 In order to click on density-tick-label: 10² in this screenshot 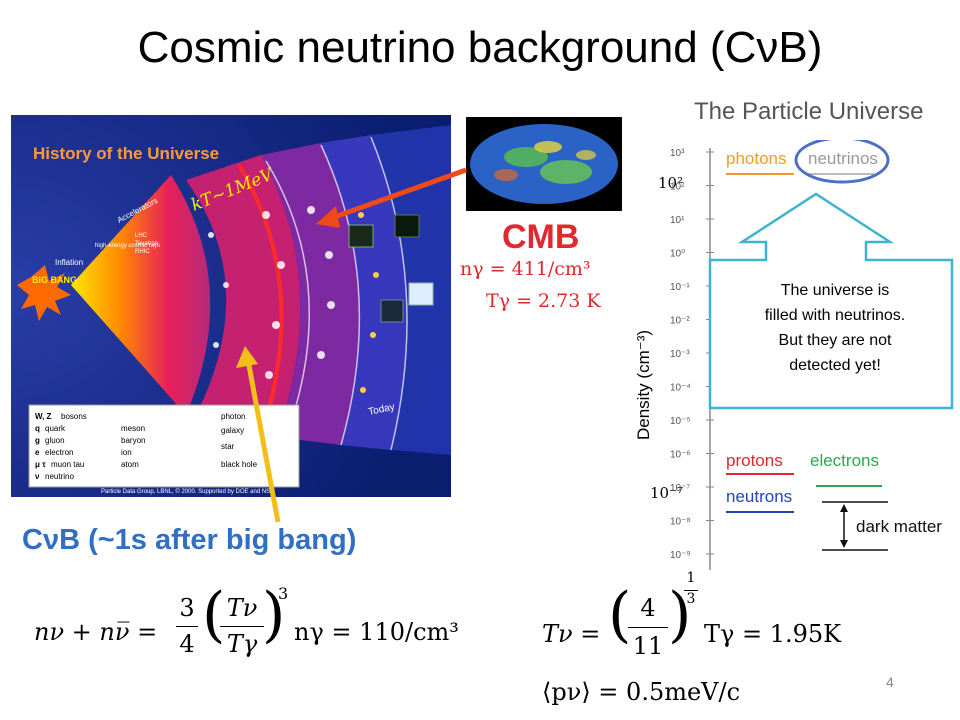, I will do `click(677, 187)`.